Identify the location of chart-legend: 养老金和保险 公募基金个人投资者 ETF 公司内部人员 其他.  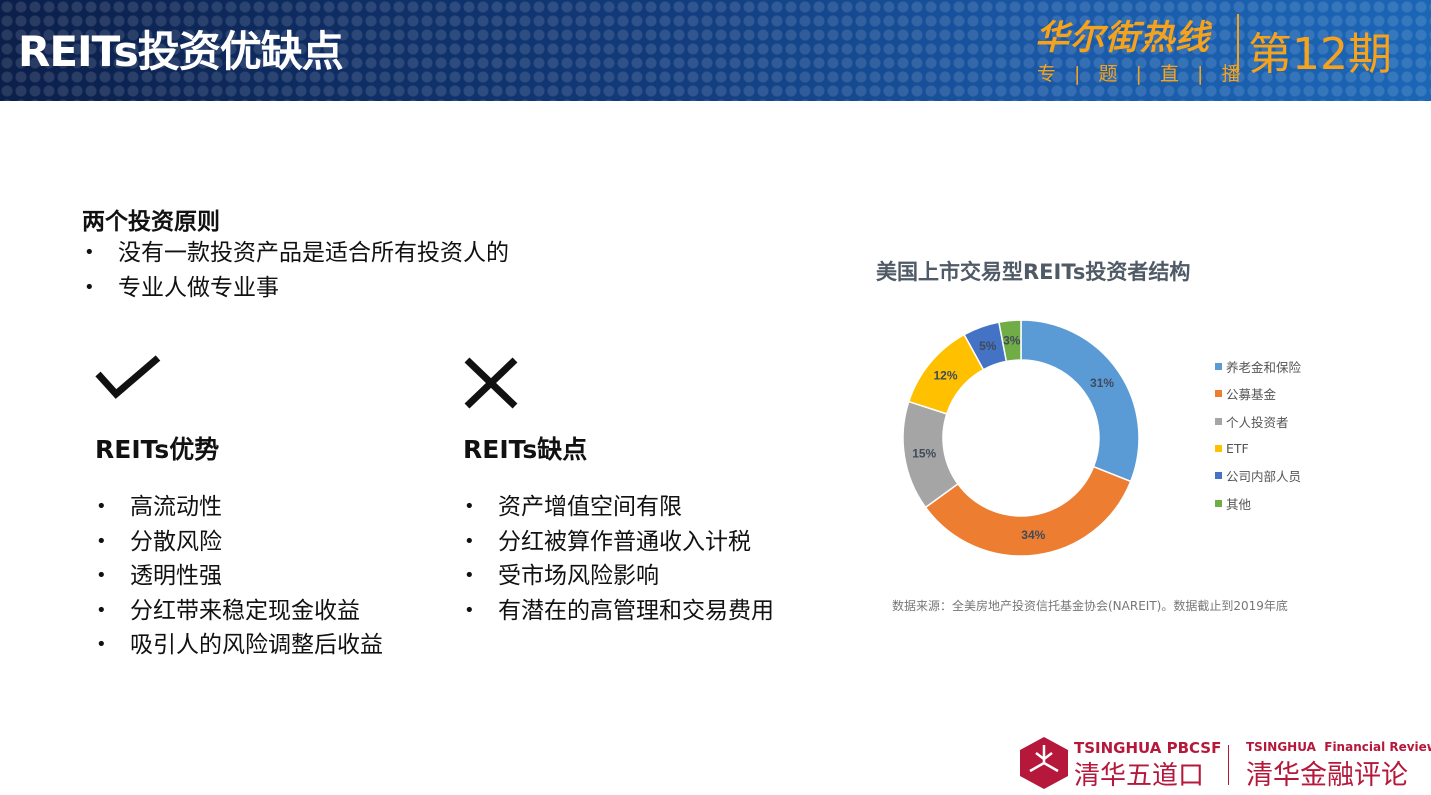
(1258, 435).